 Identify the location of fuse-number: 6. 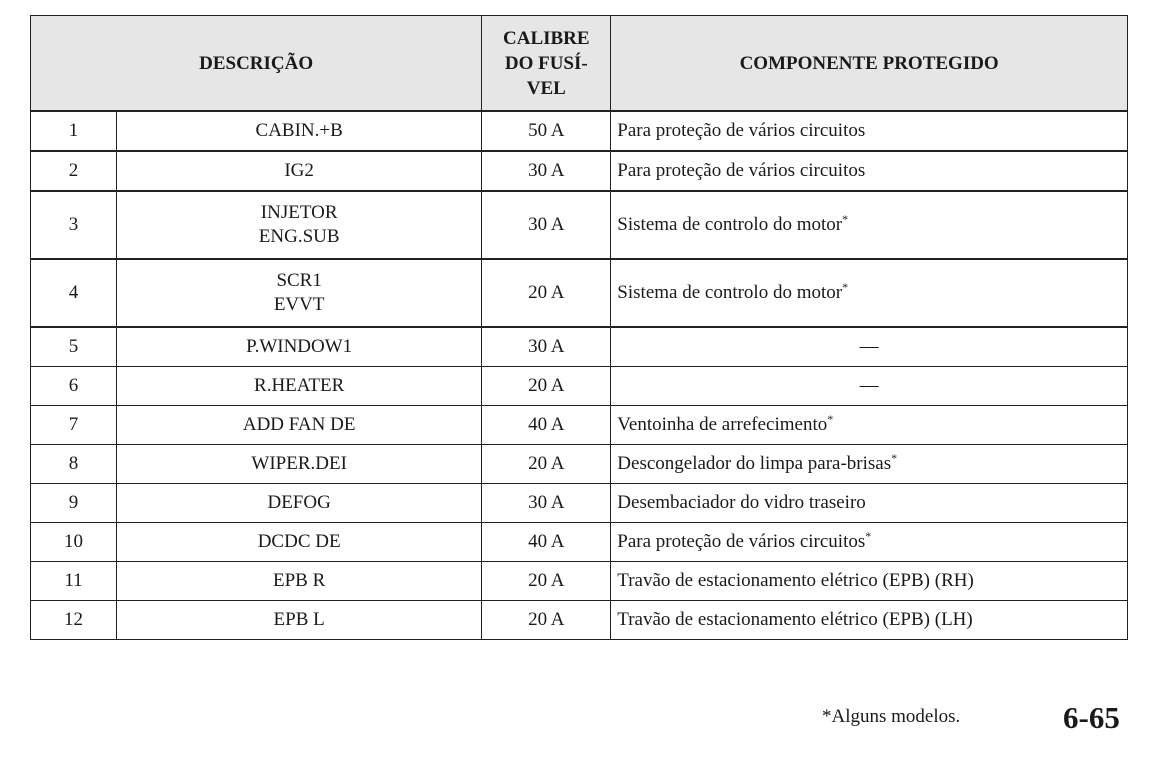
(73, 386).